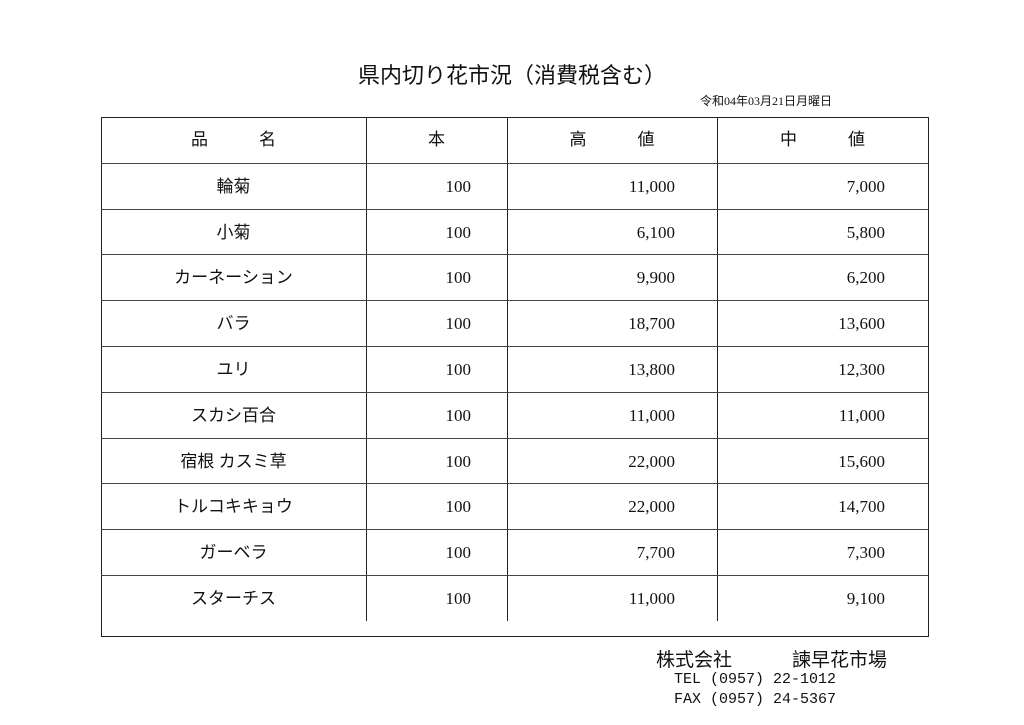 The height and width of the screenshot is (725, 1024). Describe the element at coordinates (233, 553) in the screenshot. I see `item-name: ガーベラ` at that location.